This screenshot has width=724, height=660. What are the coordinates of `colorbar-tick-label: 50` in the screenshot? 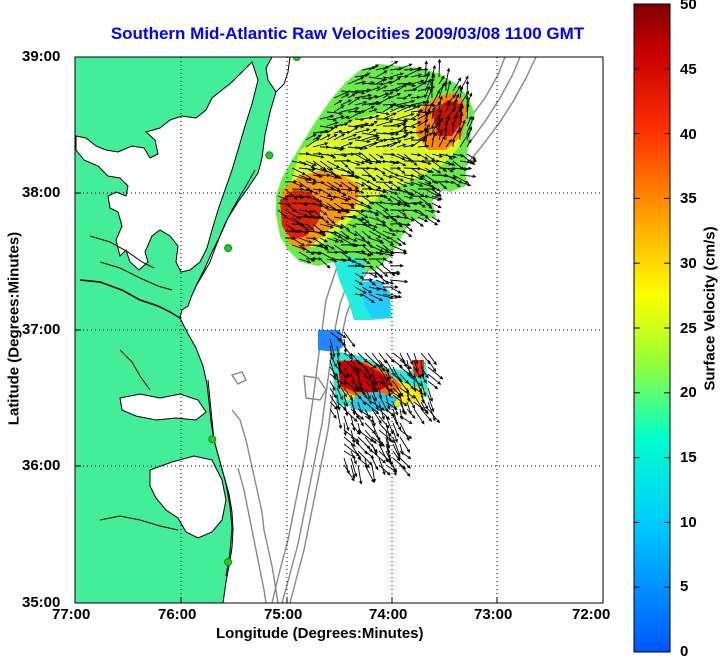 It's located at (688, 6).